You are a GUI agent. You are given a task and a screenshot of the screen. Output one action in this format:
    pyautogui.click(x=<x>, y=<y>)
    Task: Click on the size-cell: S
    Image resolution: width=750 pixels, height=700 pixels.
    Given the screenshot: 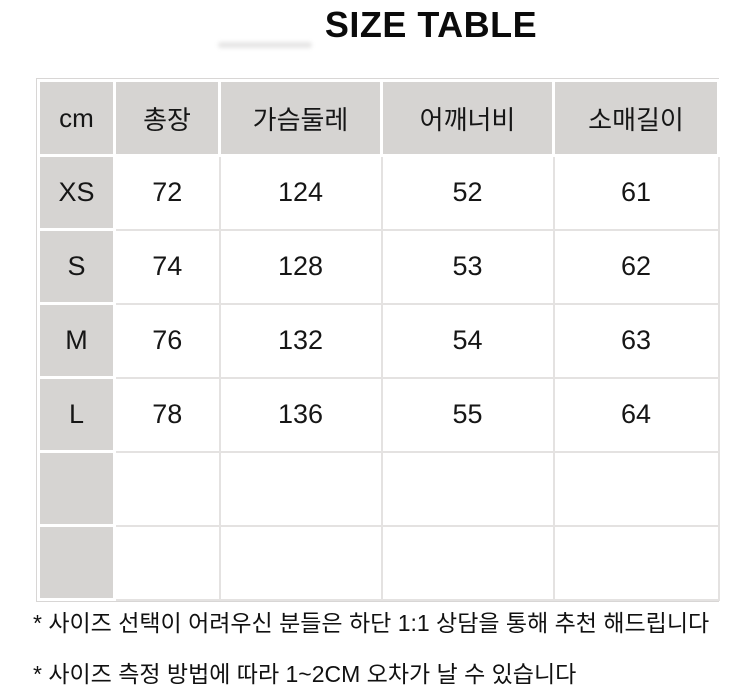 What is the action you would take?
    pyautogui.click(x=76, y=266)
    